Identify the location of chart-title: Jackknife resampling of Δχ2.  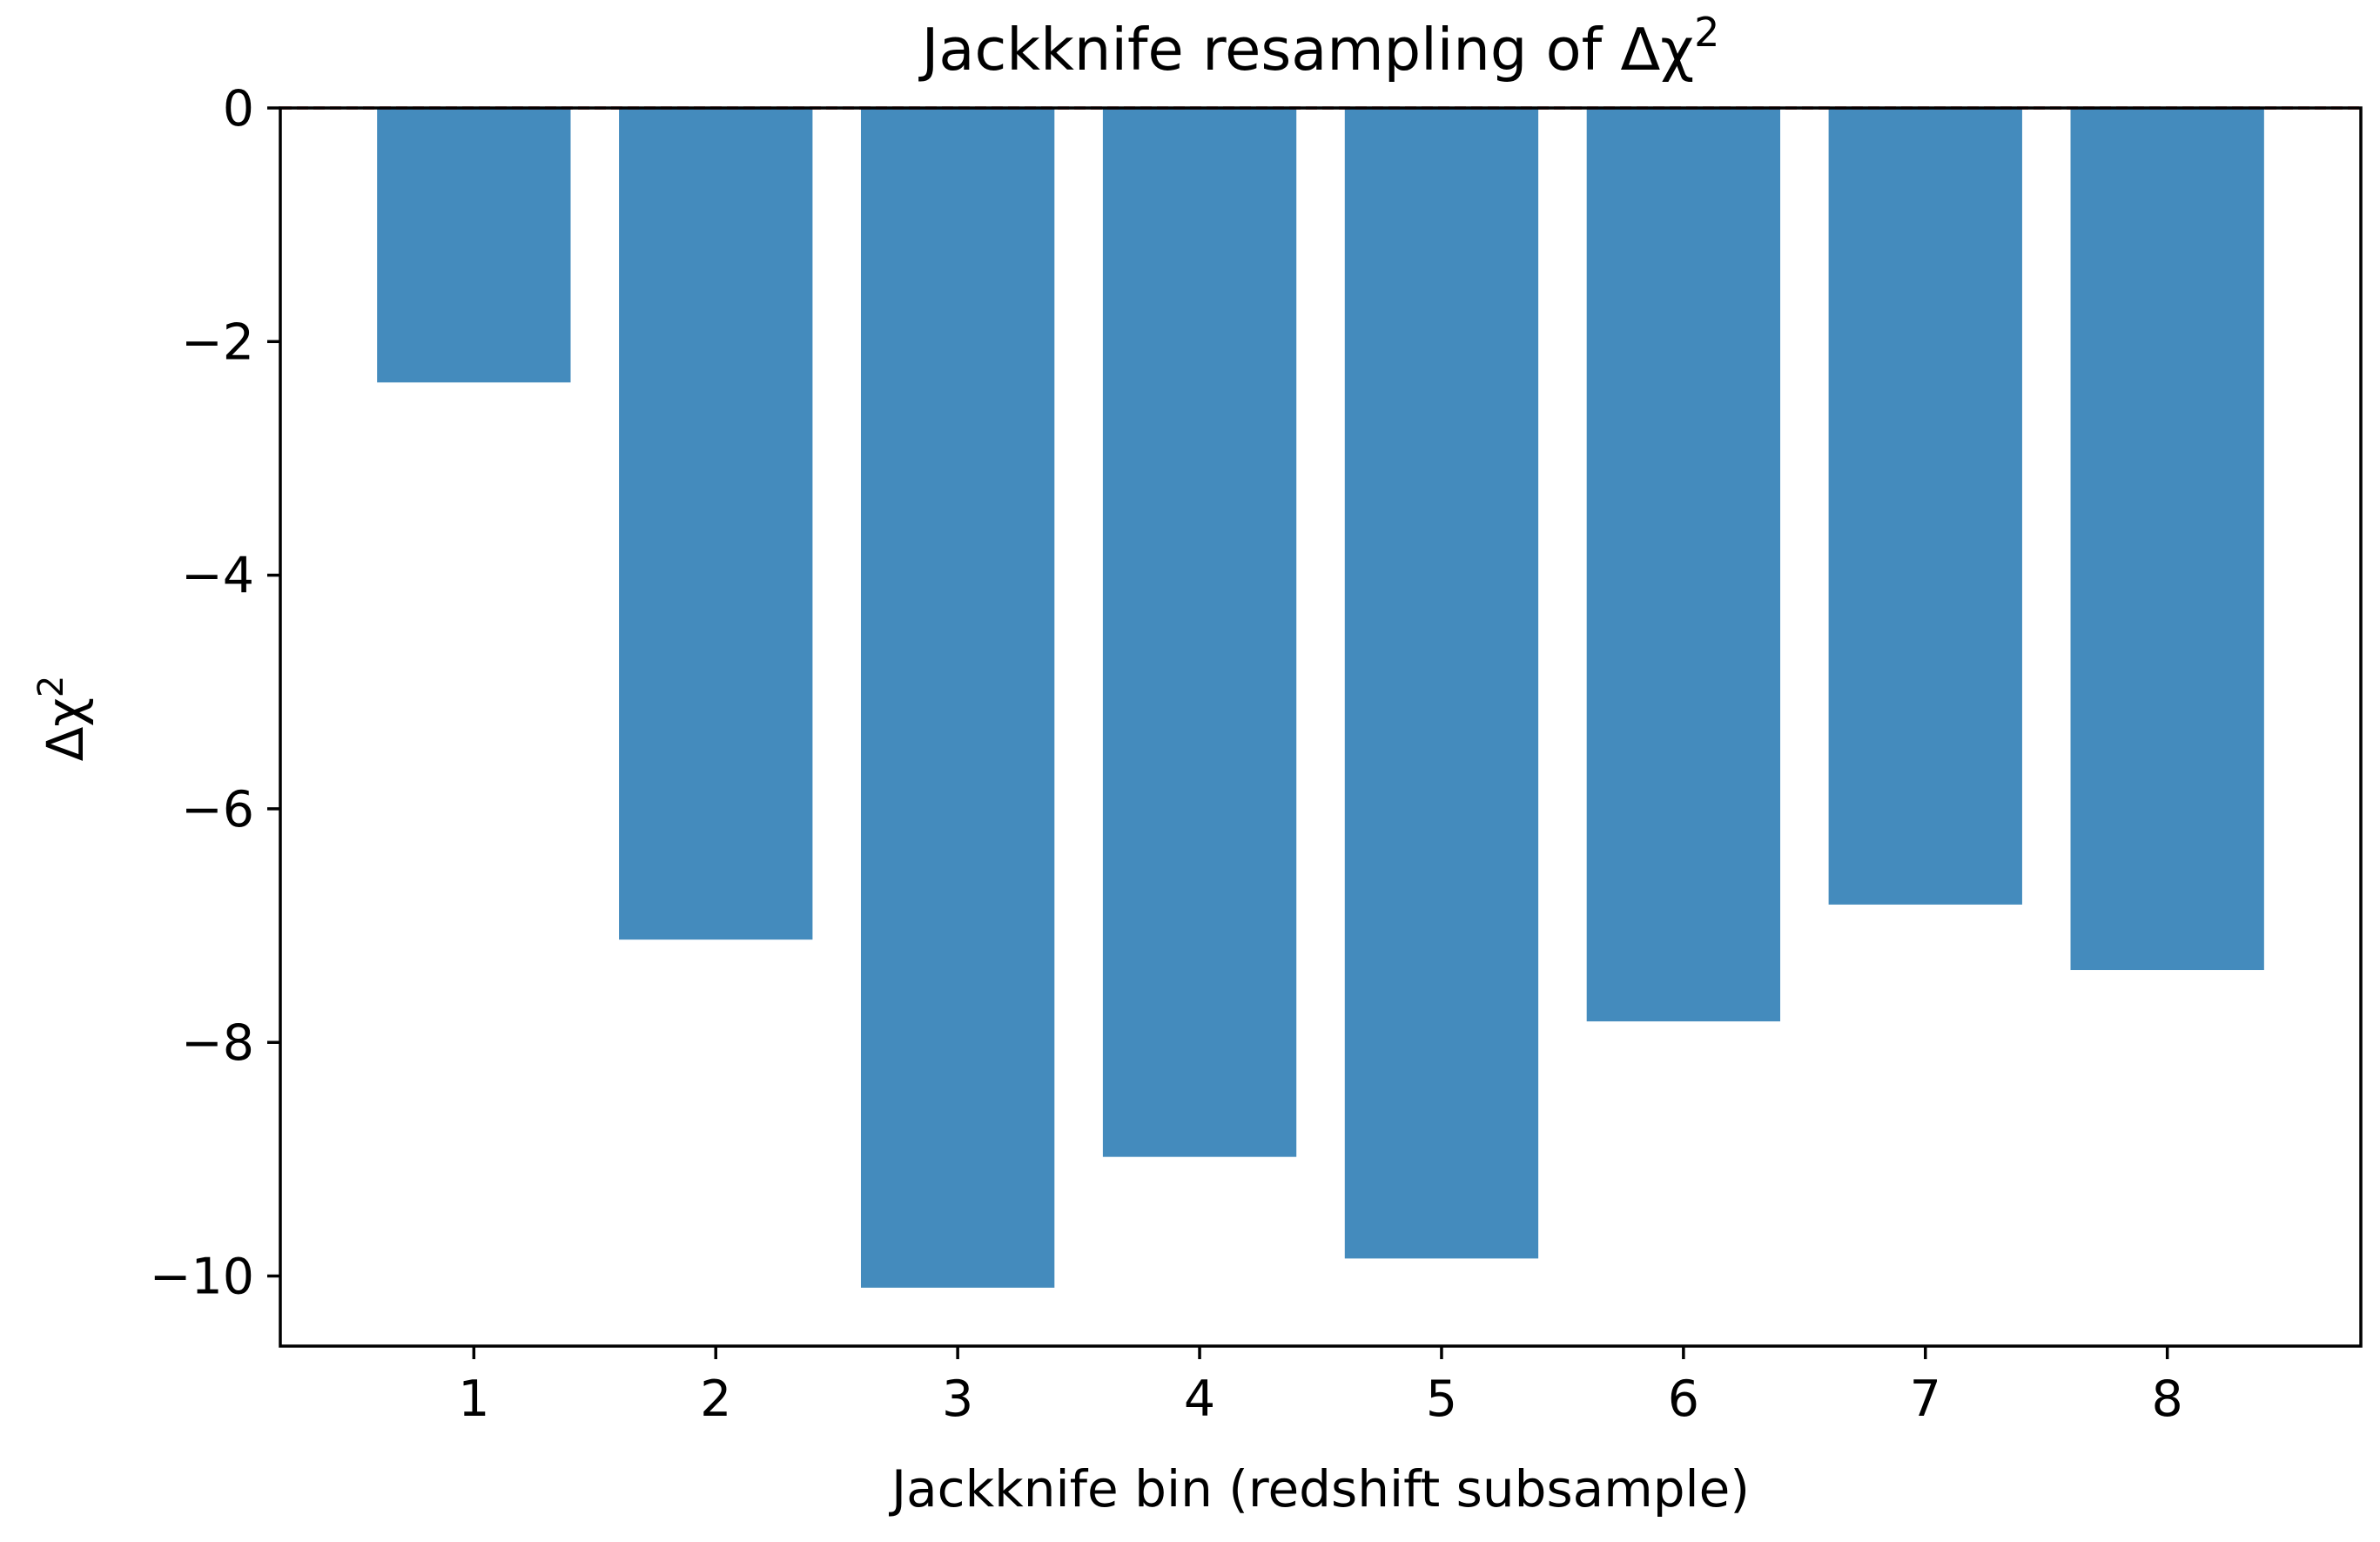
(1319, 46).